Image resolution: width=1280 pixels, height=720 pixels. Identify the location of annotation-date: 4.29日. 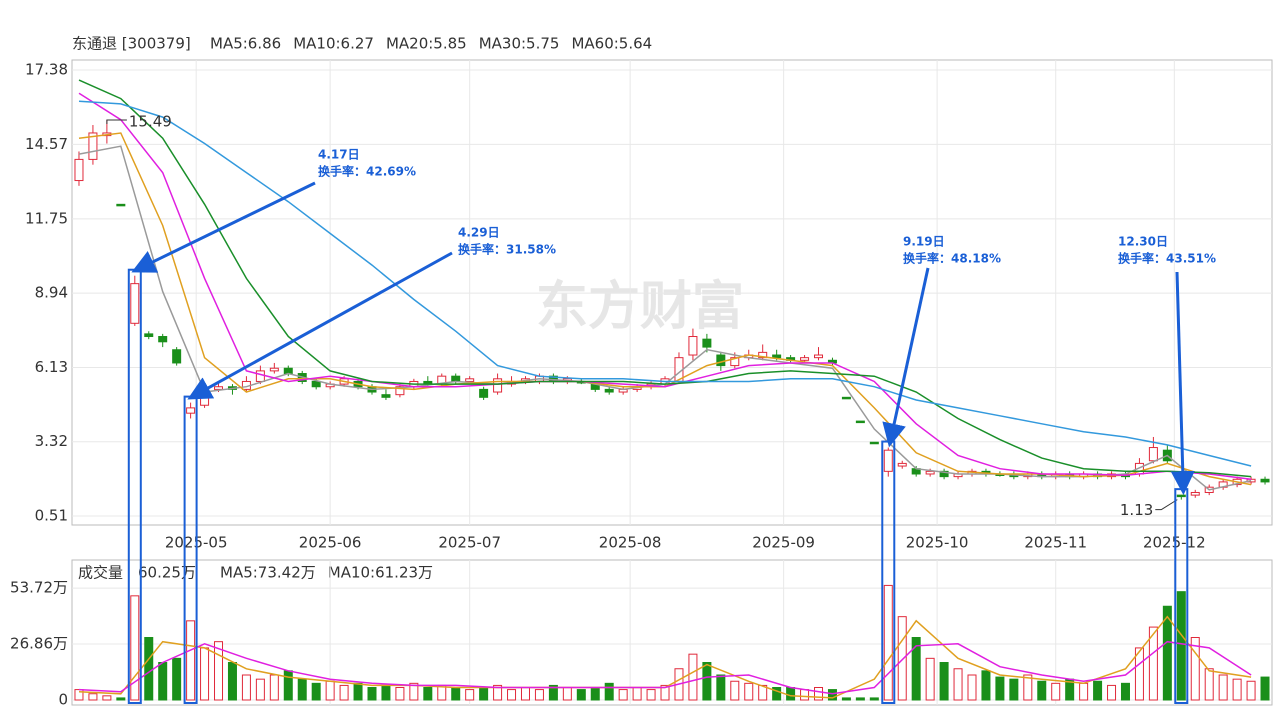
(479, 233).